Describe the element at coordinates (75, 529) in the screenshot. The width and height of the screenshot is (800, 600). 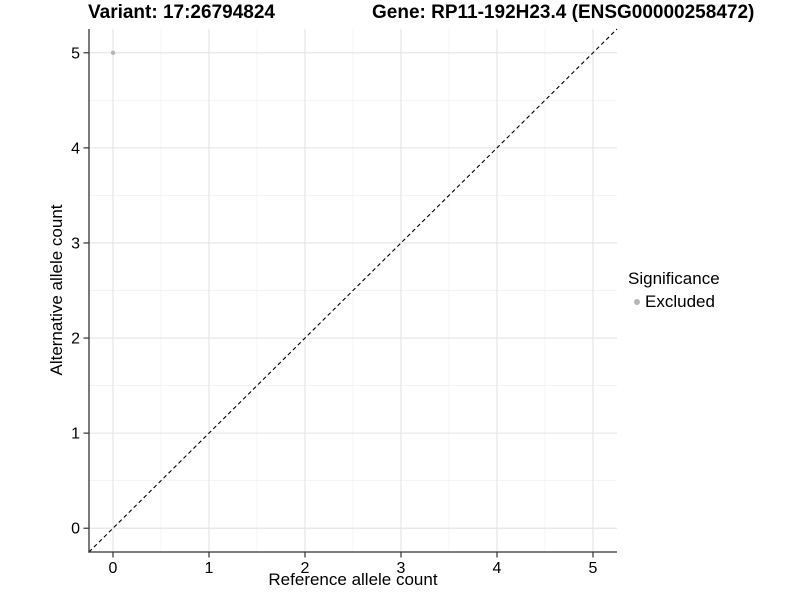
I see `y-tick-label: 0` at that location.